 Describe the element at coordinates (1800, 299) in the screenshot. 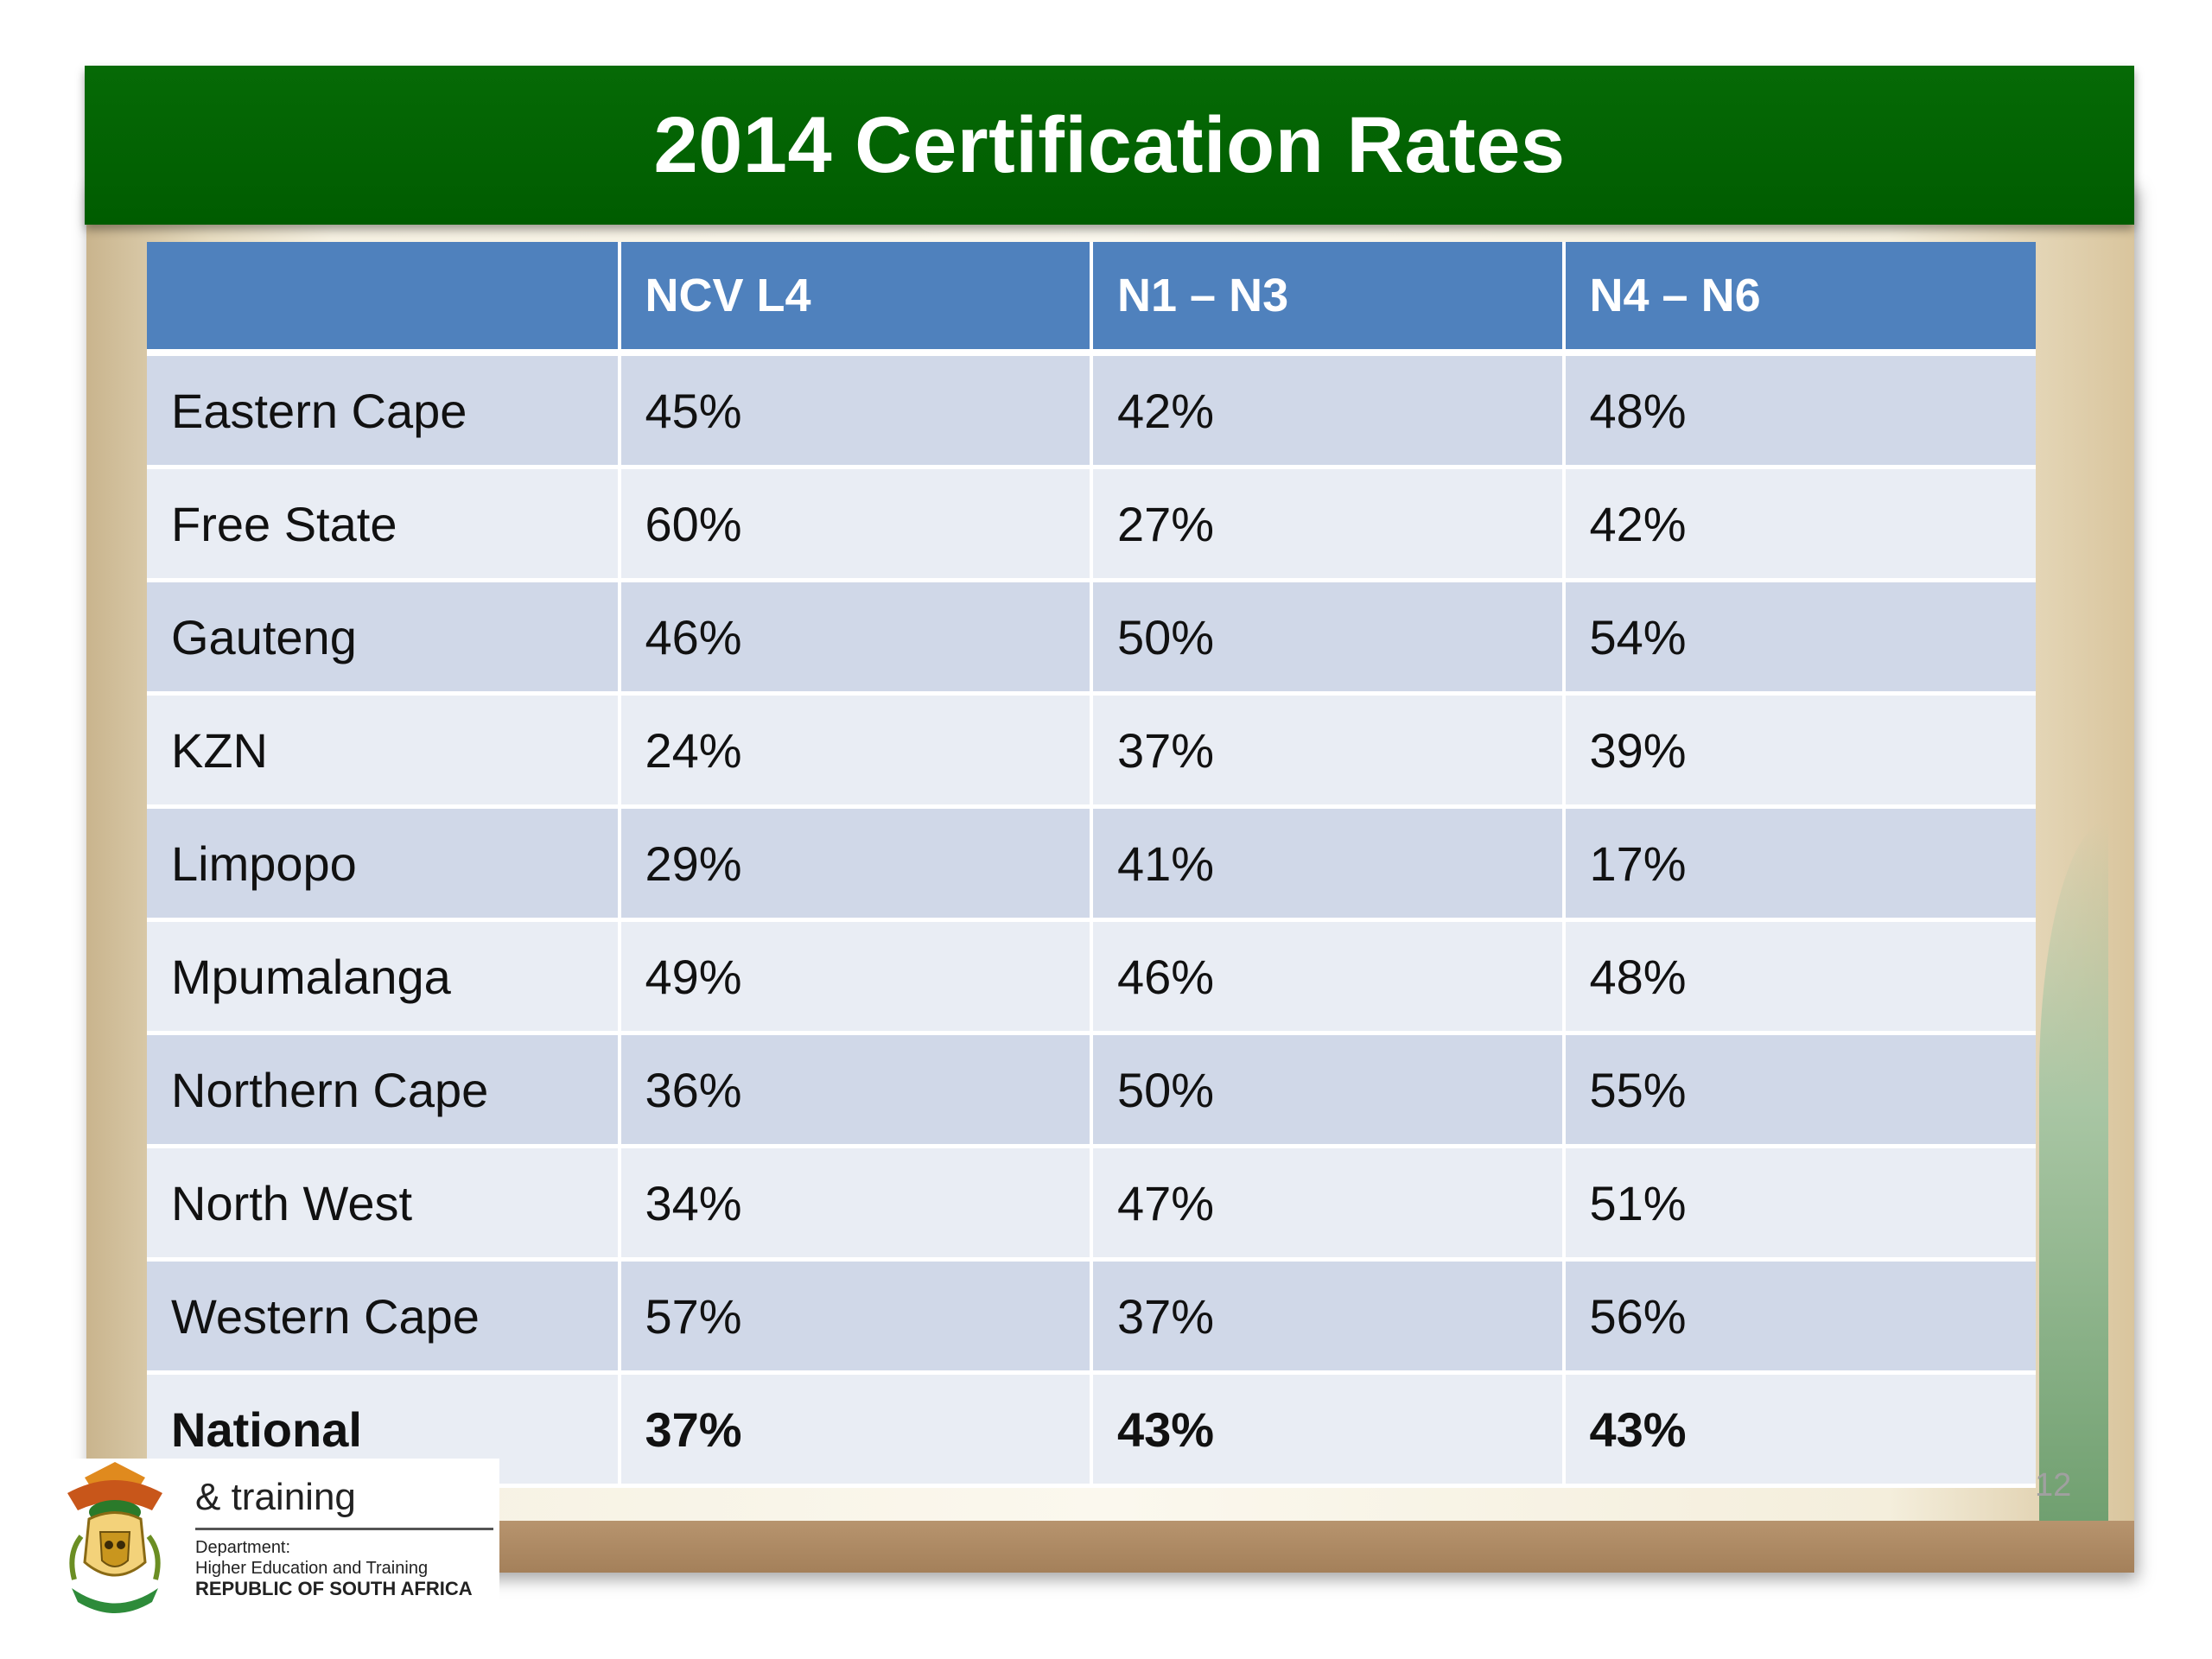

I see `header-n4-n6: N4 – N6` at that location.